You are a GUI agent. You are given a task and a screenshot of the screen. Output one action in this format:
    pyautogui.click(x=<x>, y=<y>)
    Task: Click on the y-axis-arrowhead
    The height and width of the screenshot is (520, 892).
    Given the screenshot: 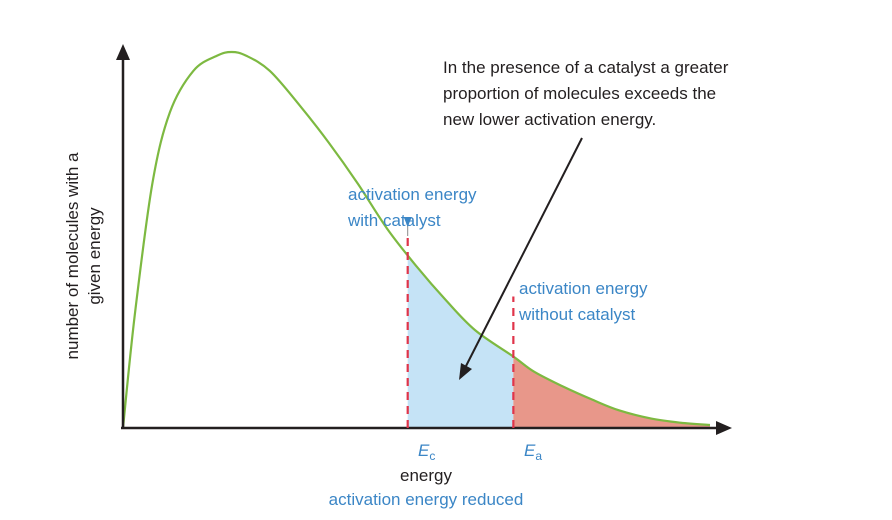 What is the action you would take?
    pyautogui.click(x=123, y=52)
    